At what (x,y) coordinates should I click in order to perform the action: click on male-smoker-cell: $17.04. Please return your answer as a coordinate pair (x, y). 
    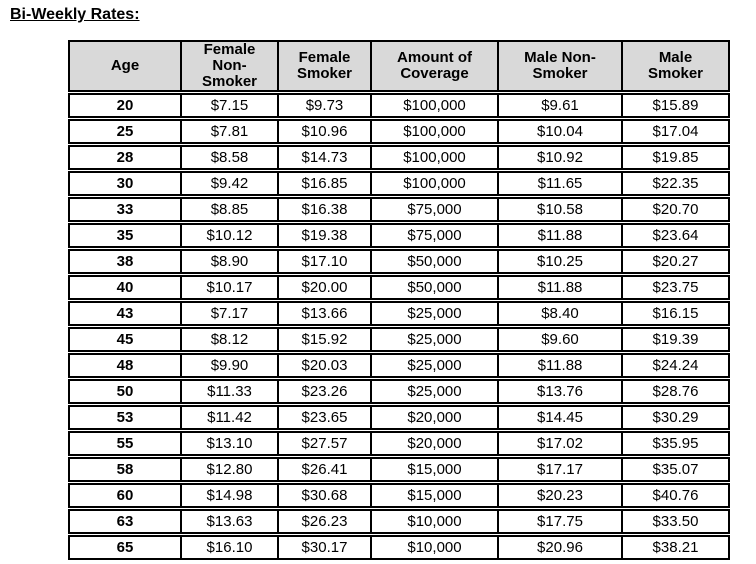
    Looking at the image, I should click on (675, 131).